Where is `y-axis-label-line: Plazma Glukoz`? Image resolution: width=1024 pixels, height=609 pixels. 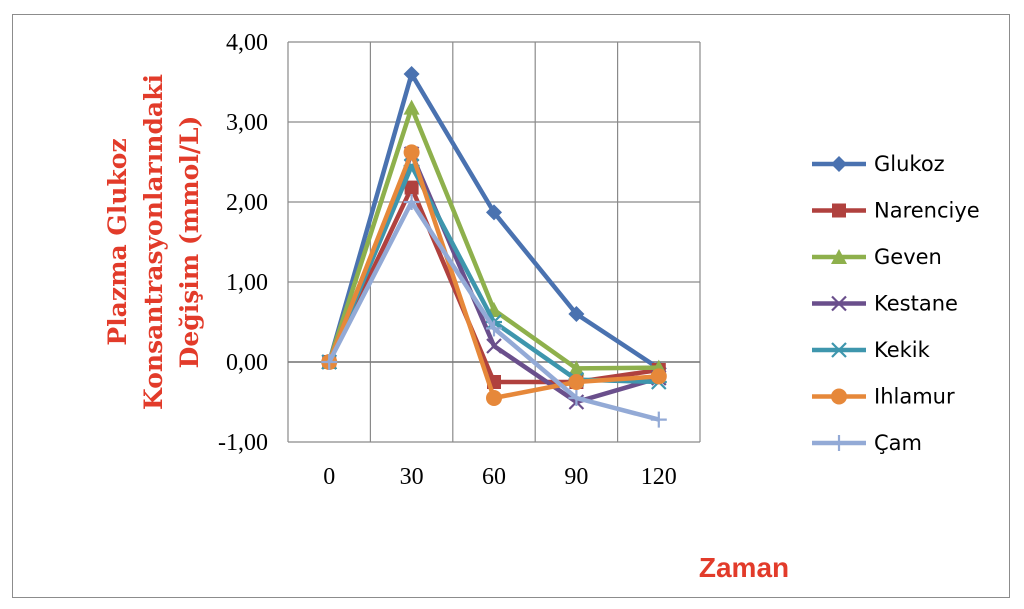 y-axis-label-line: Plazma Glukoz is located at coordinates (117, 241).